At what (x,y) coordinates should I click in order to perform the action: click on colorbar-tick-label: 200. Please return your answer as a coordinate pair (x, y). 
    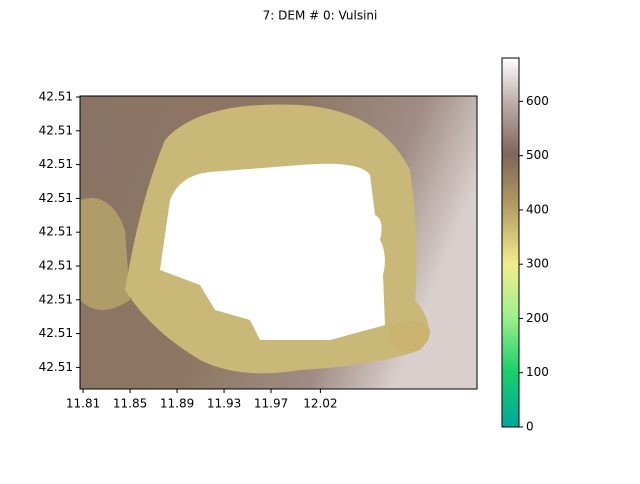
    Looking at the image, I should click on (537, 318).